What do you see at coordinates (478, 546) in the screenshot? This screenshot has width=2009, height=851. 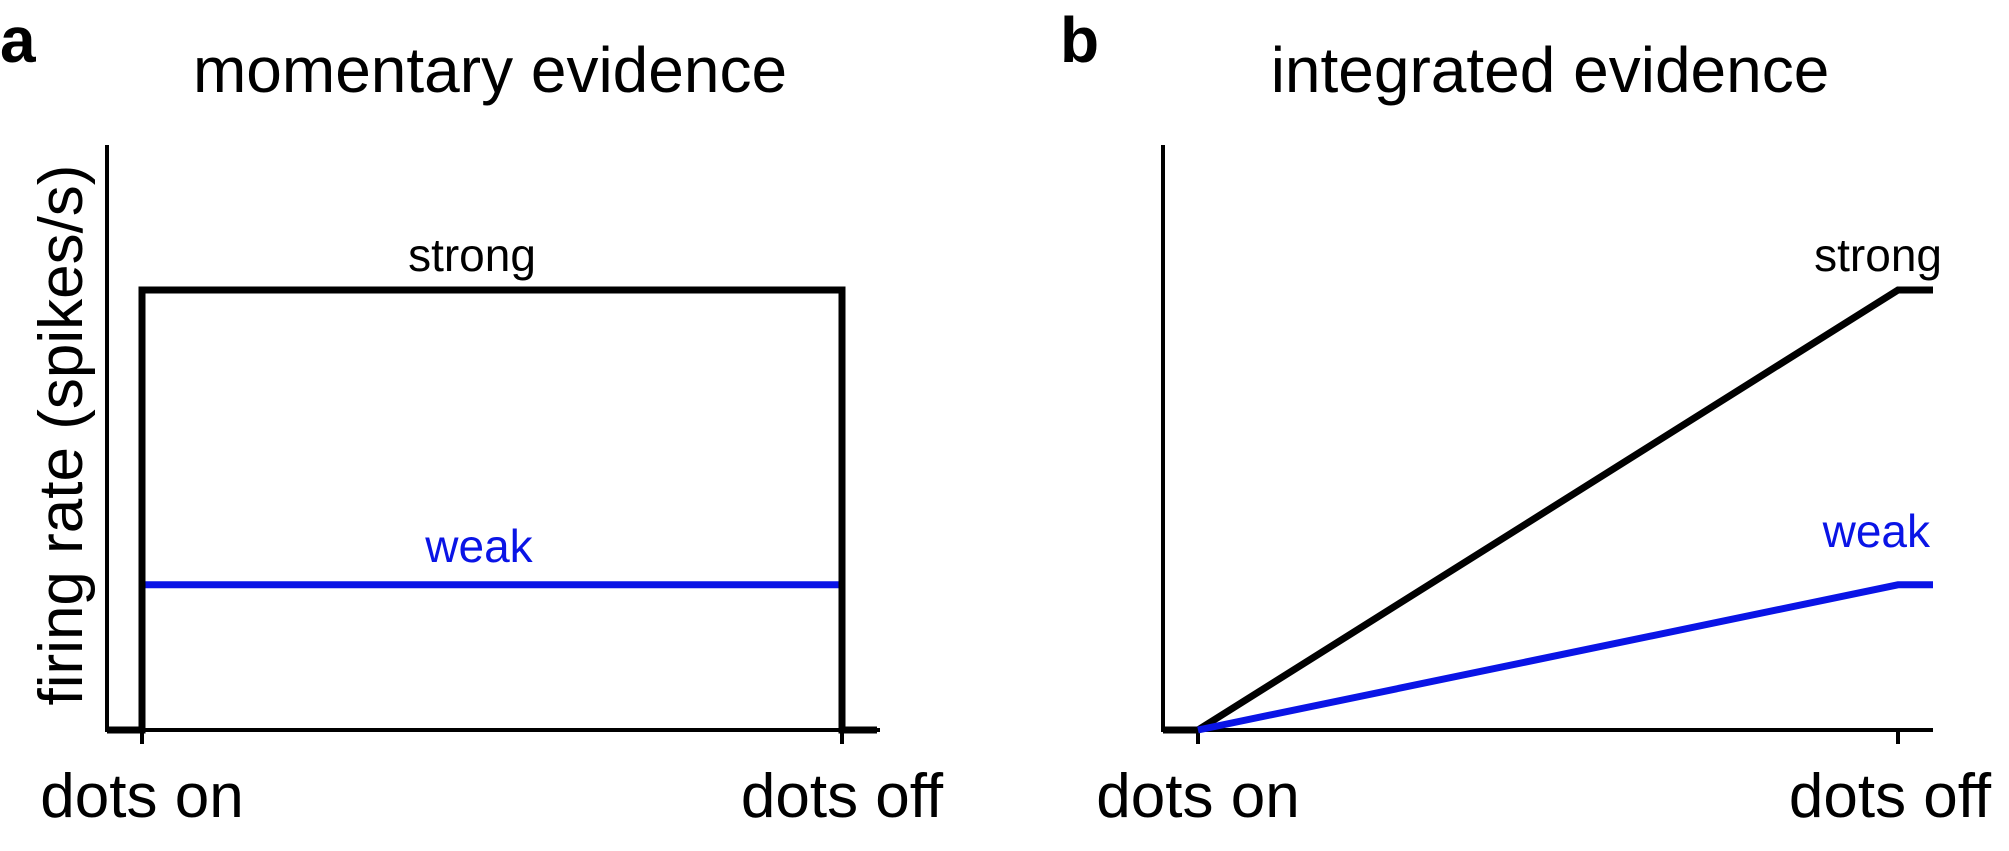 I see `series-label-a-weak: weak` at bounding box center [478, 546].